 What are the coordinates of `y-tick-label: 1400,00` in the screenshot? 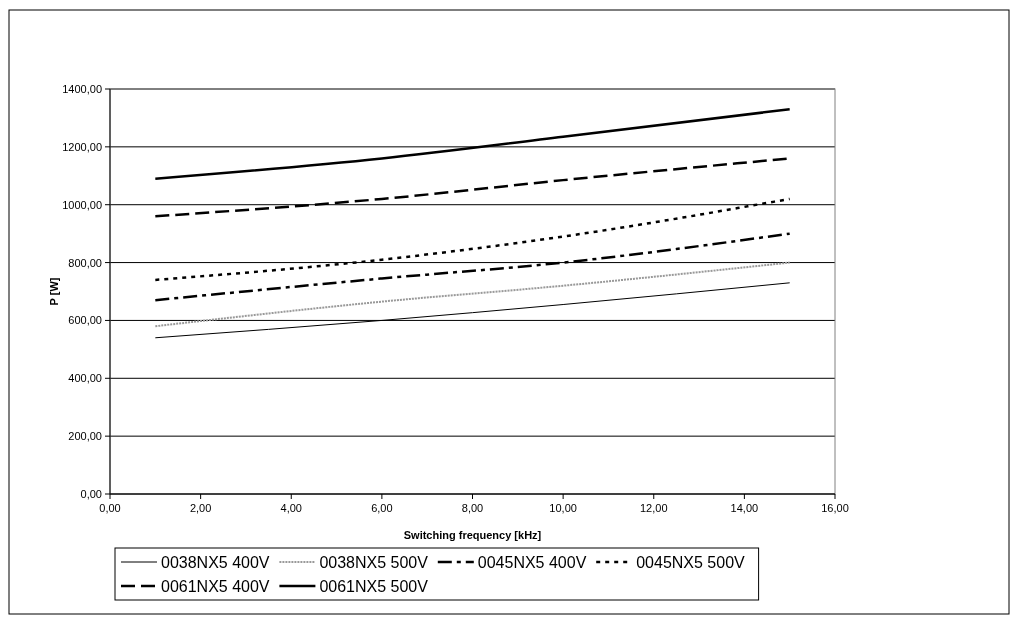 It's located at (82, 89).